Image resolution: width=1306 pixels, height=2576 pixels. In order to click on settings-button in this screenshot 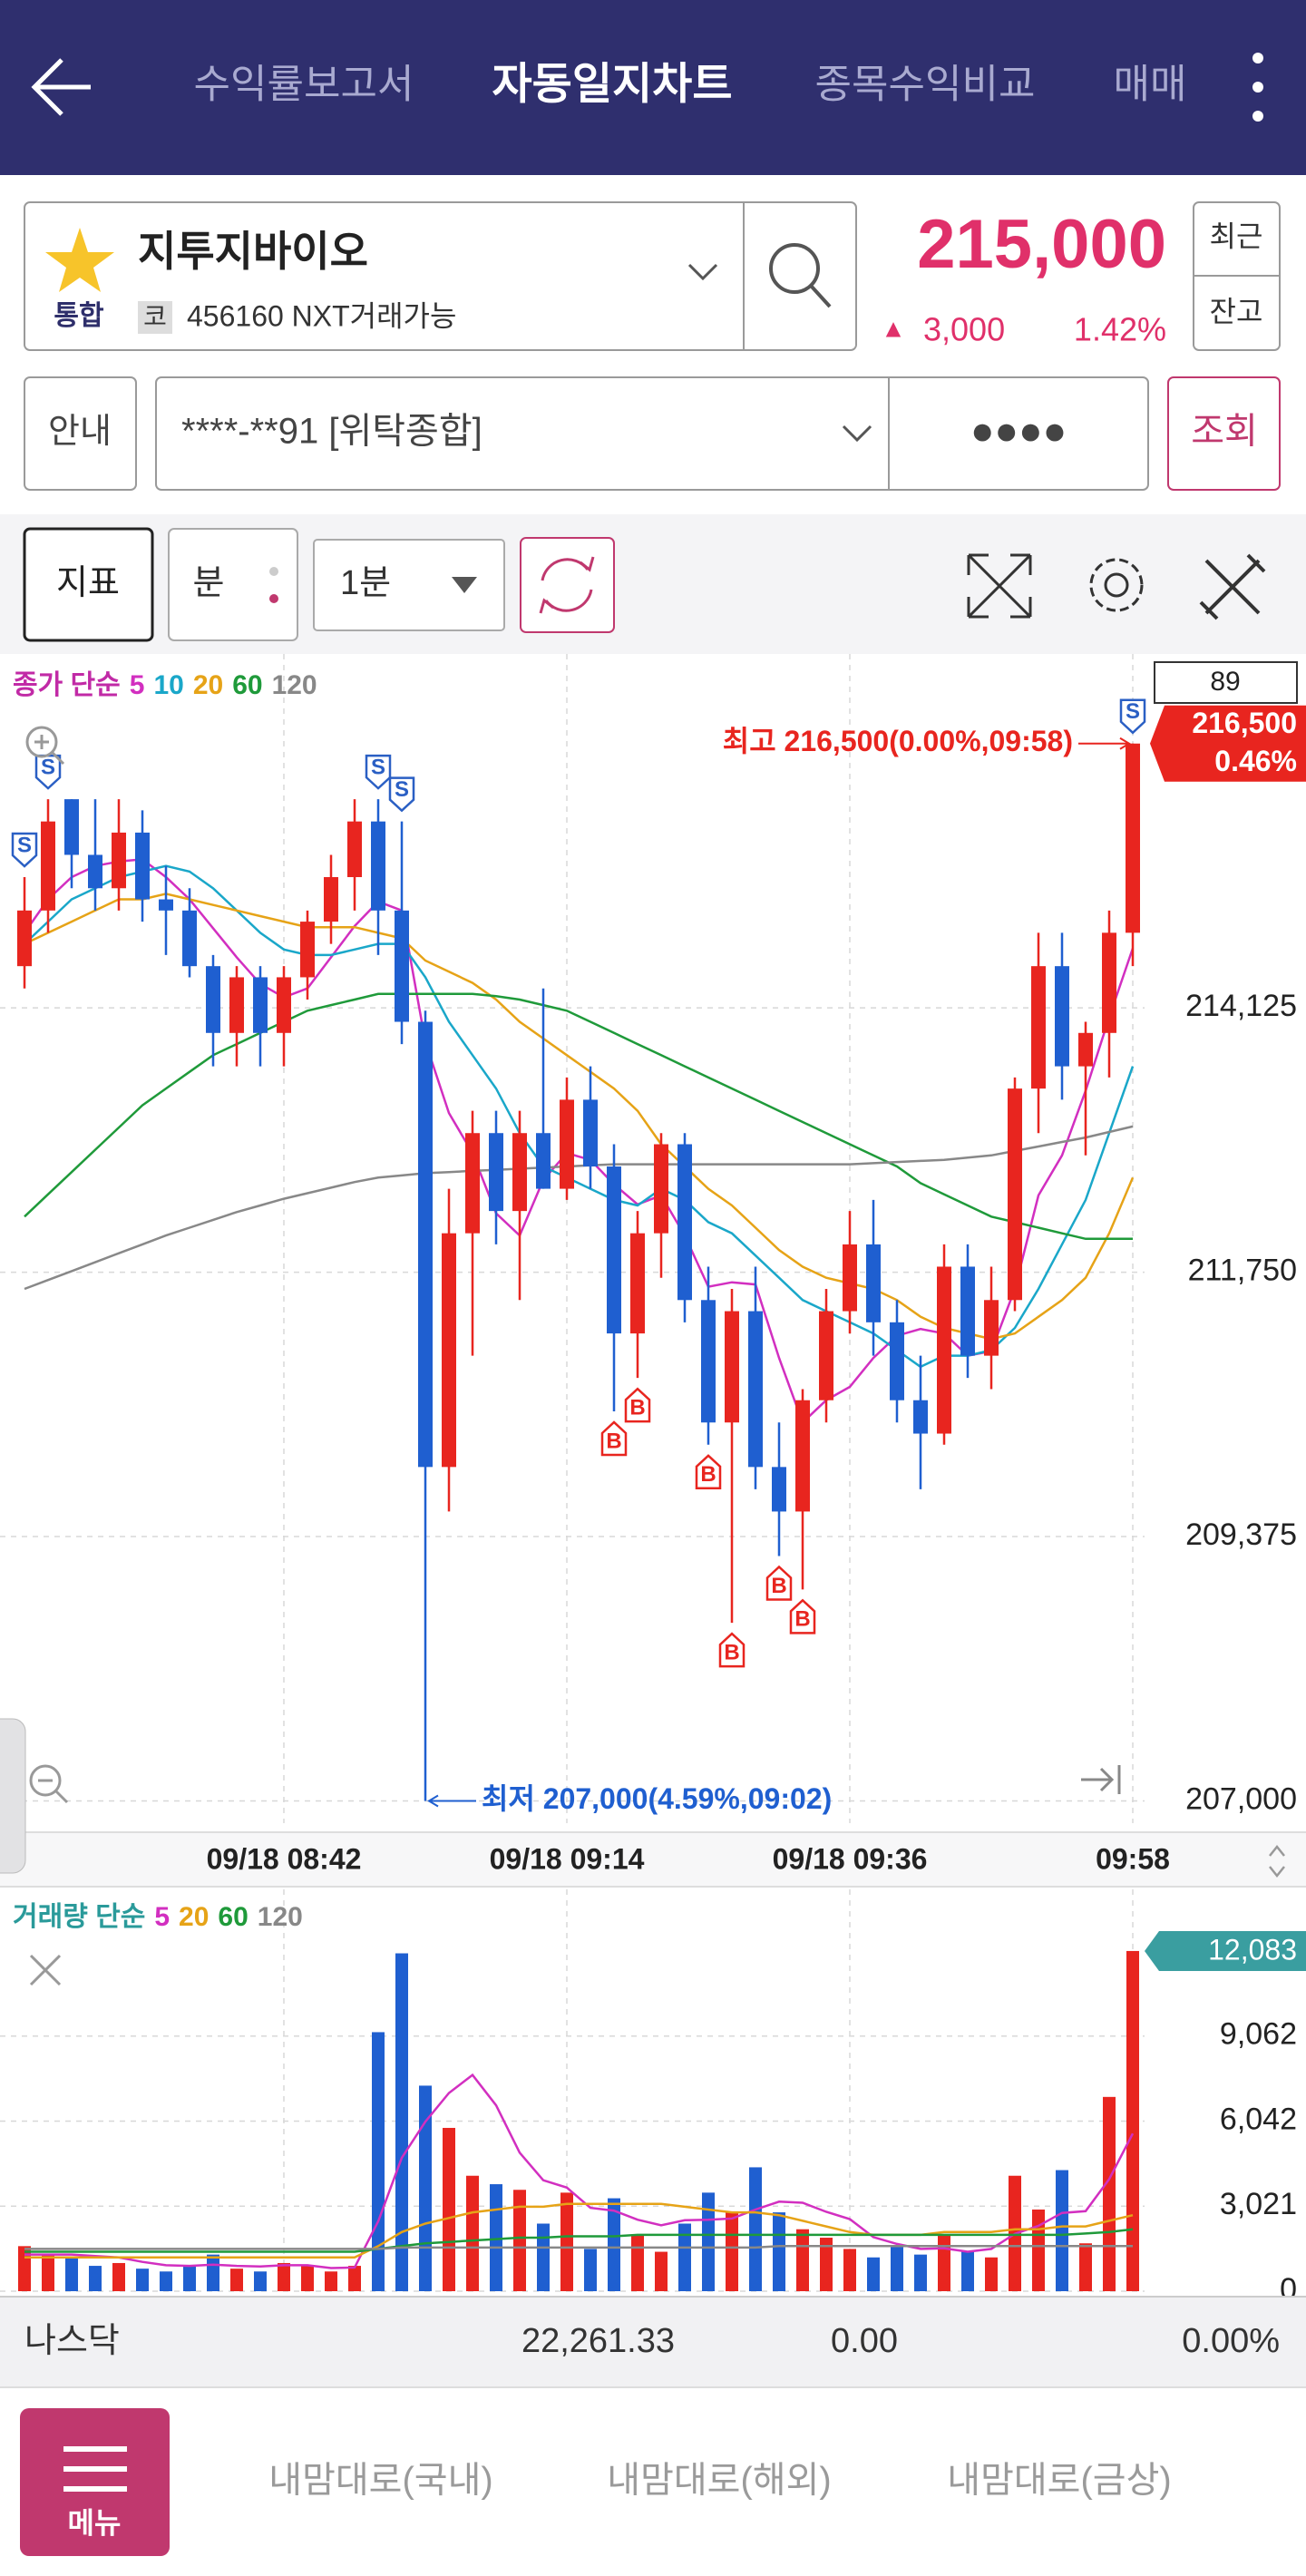, I will do `click(1116, 585)`.